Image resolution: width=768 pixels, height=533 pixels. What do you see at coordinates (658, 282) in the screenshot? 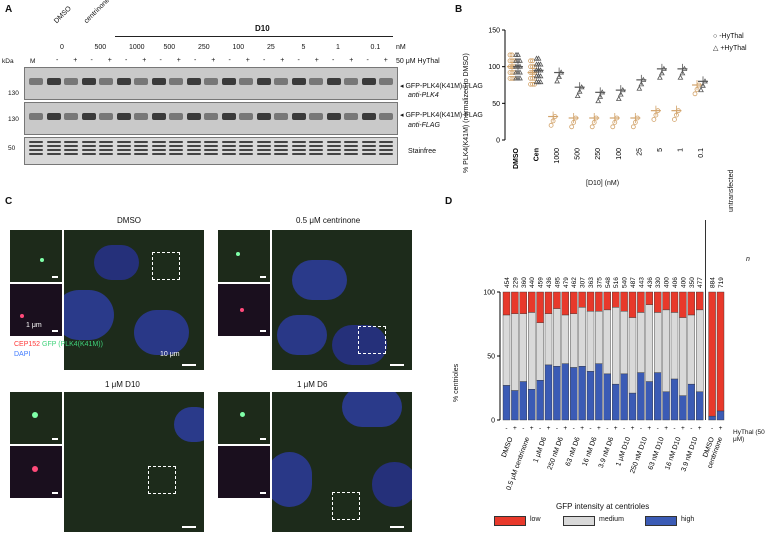
I see `n-value-label: 330` at bounding box center [658, 282].